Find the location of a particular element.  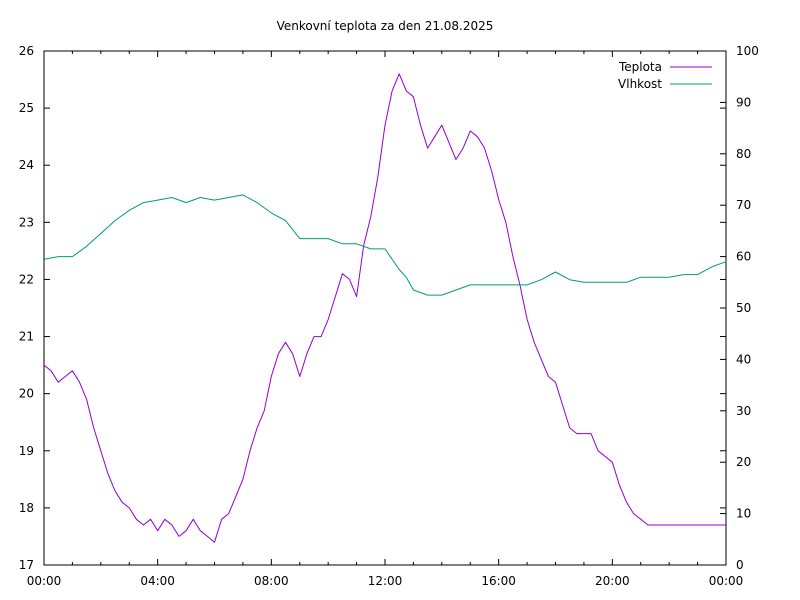

legend-label-teplota: Teplota is located at coordinates (640, 67).